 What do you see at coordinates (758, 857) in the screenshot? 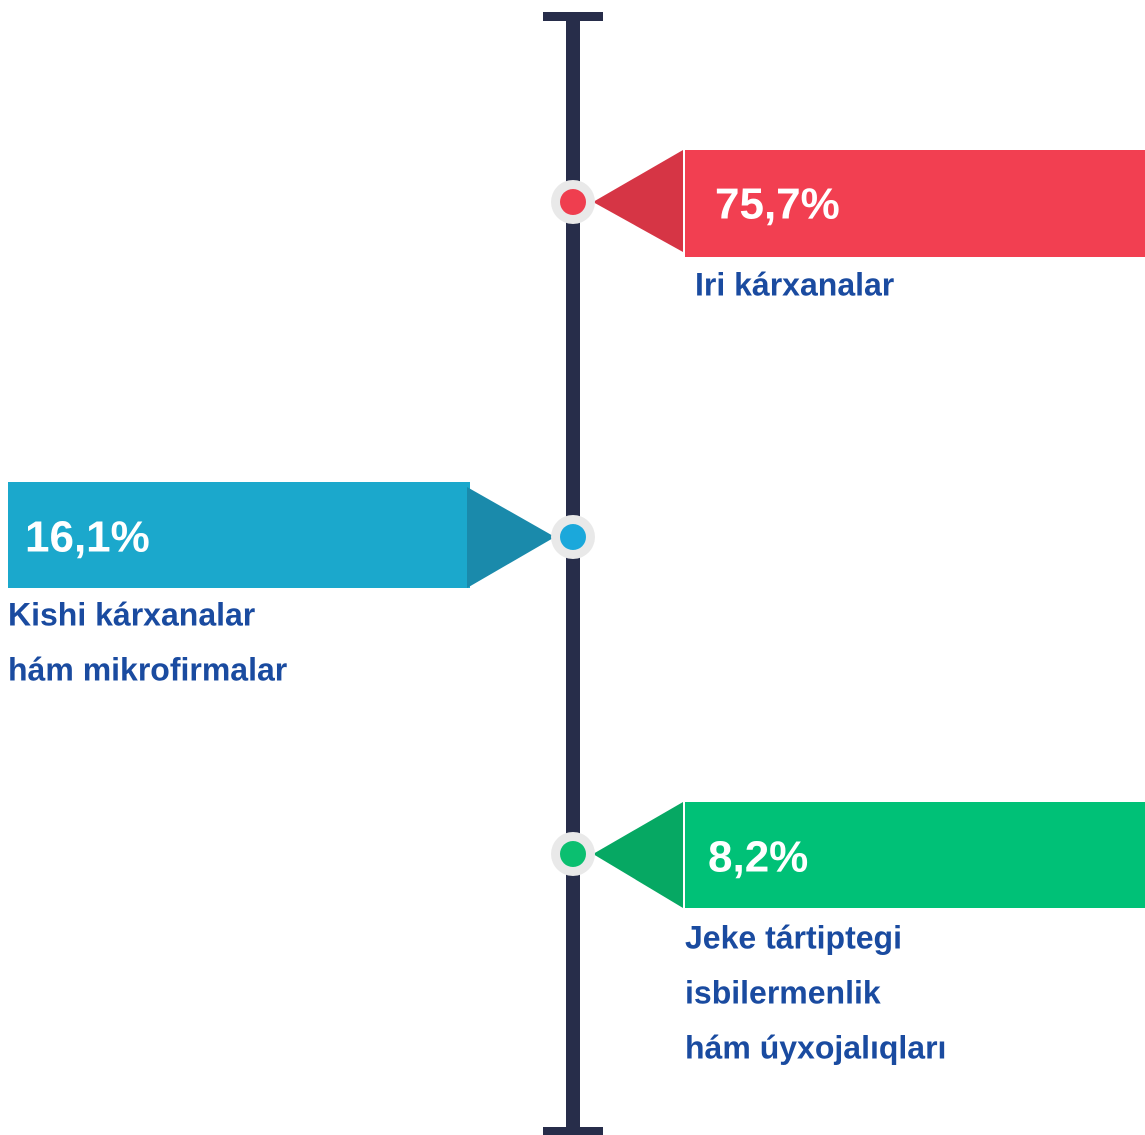
I see `value: 8,2%` at bounding box center [758, 857].